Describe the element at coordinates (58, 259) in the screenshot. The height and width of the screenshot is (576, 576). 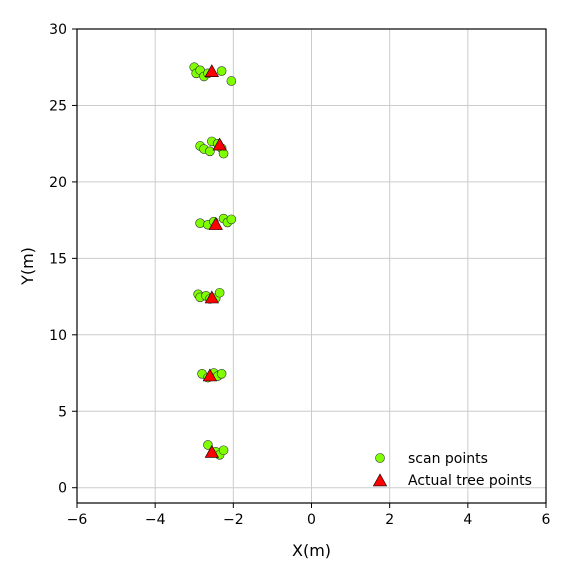
I see `y-tick-label: 15` at that location.